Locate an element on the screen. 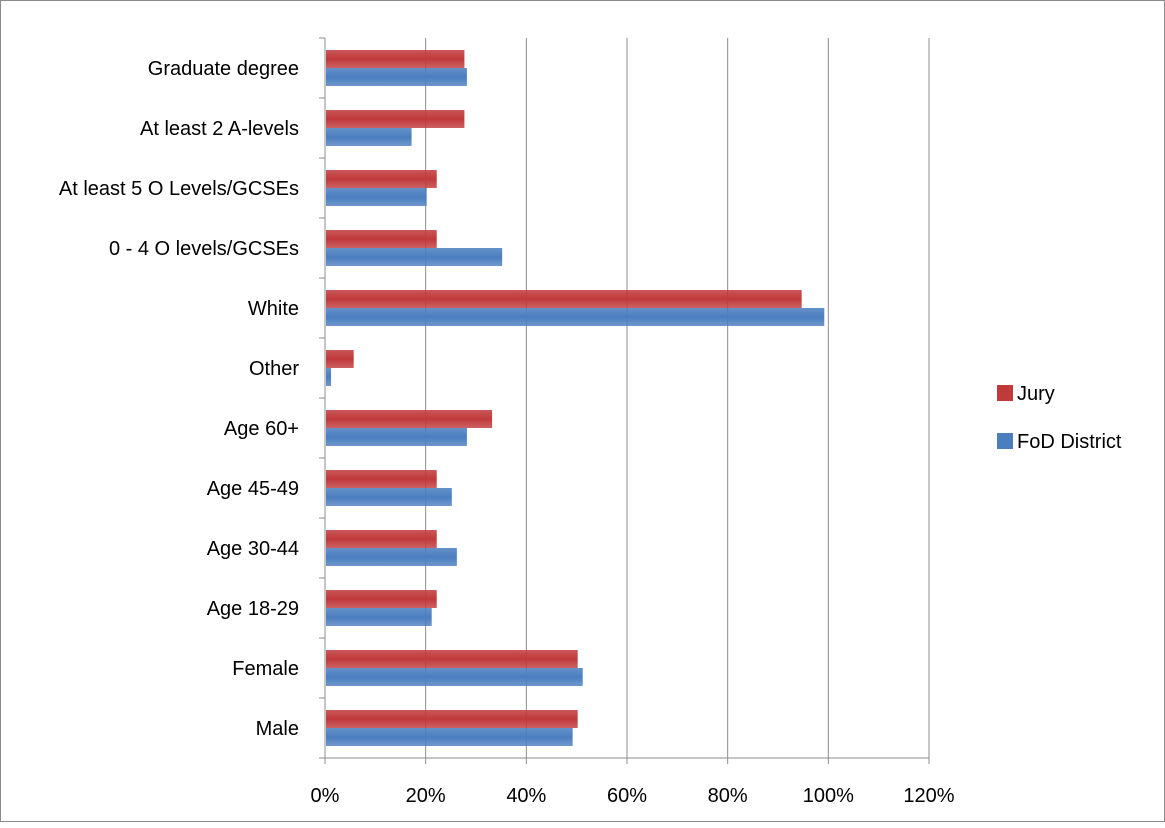 This screenshot has width=1165, height=828. category-label: Age 30-44 is located at coordinates (253, 549).